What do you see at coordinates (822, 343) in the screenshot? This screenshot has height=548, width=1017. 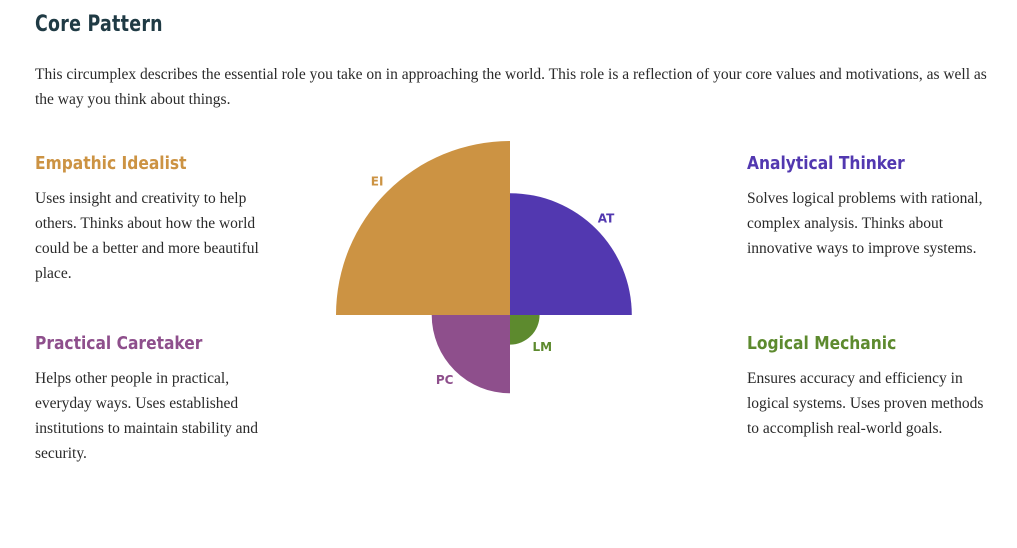 I see `role-title-logical-mechanic: Logical Mechanic` at bounding box center [822, 343].